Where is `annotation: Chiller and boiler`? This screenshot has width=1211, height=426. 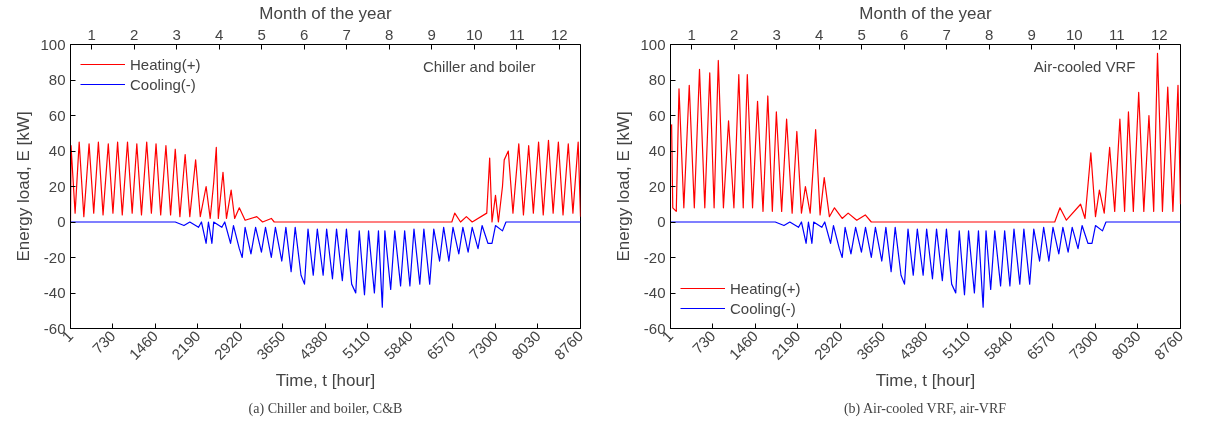 annotation: Chiller and boiler is located at coordinates (479, 66).